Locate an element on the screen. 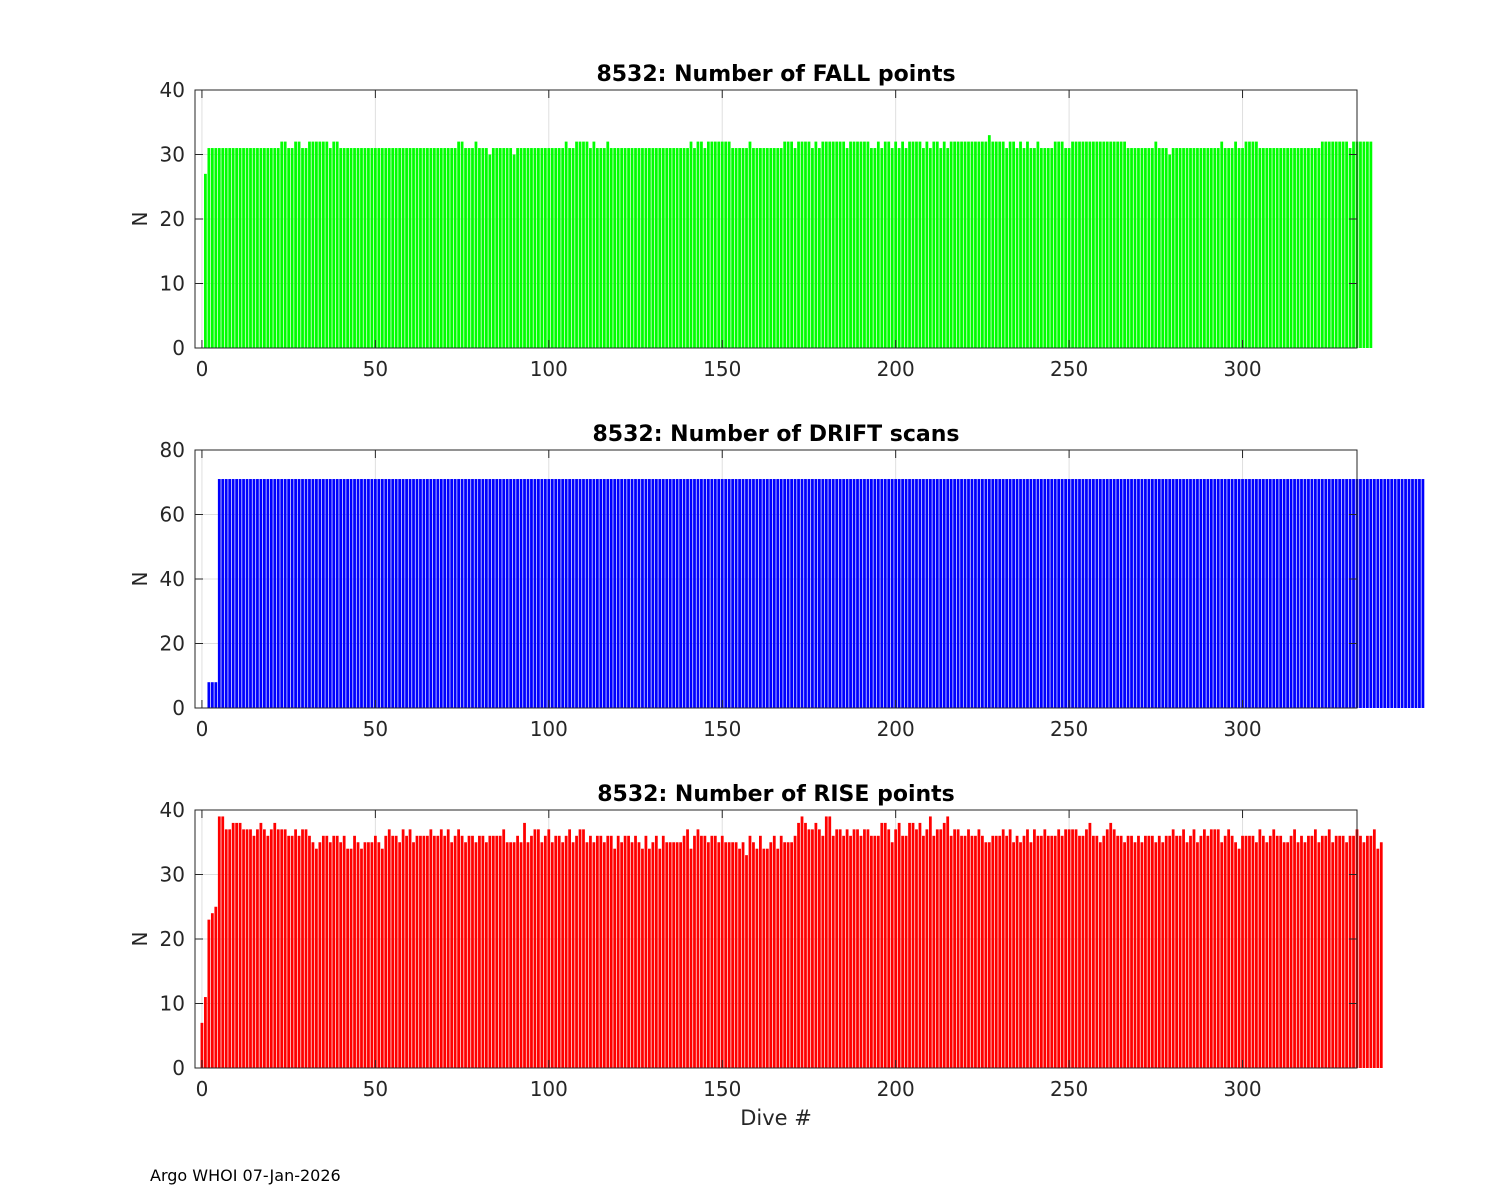 The height and width of the screenshot is (1200, 1500). x-tick-label: 50 is located at coordinates (375, 369).